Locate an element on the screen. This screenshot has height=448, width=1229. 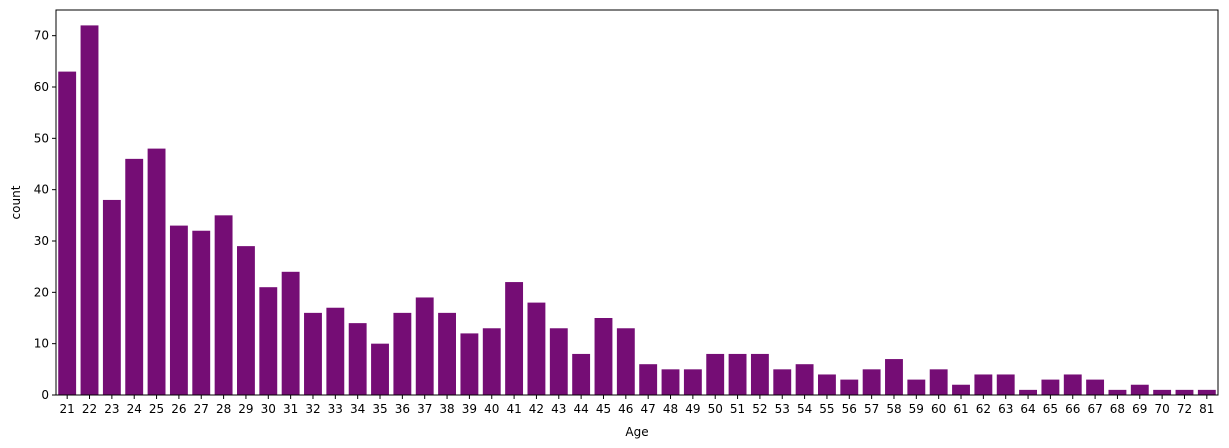
x-tick-label: 72 is located at coordinates (1184, 409).